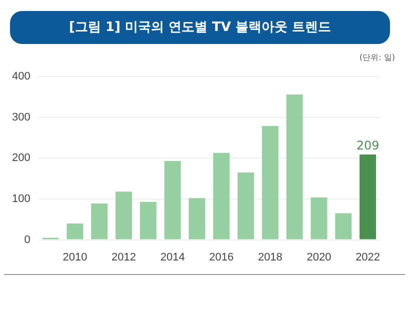  What do you see at coordinates (221, 257) in the screenshot?
I see `x-tick-label: 2016` at bounding box center [221, 257].